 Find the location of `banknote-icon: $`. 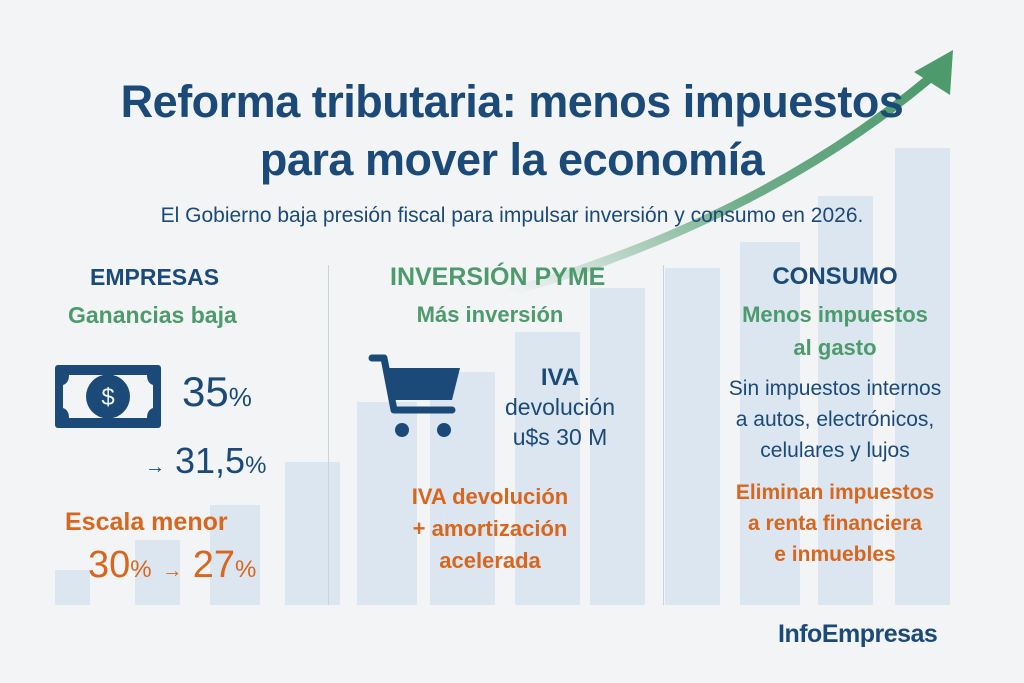

banknote-icon: $ is located at coordinates (108, 396).